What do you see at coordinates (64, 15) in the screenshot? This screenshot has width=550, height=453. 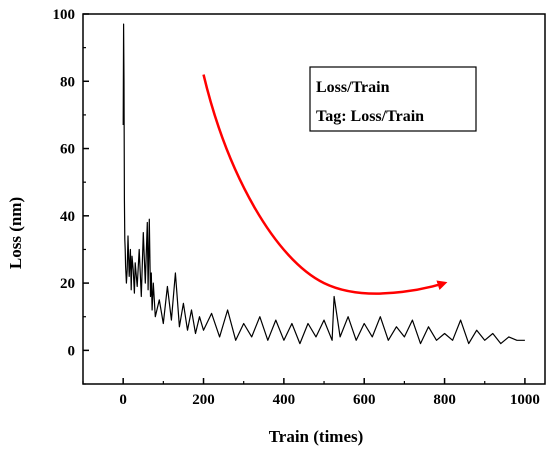 I see `y-tick-label: 100` at bounding box center [64, 15].